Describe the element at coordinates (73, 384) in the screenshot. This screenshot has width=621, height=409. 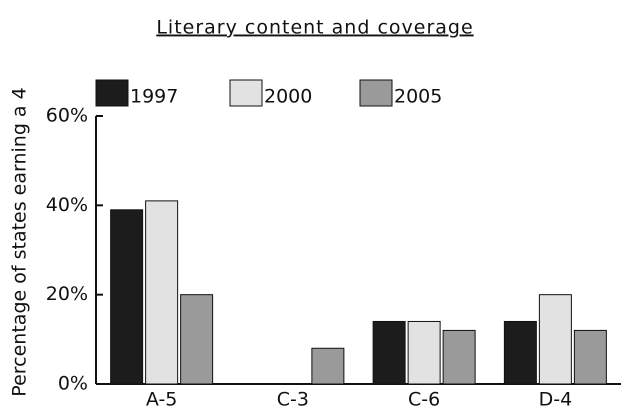
I see `y-tick-label: 0%` at that location.